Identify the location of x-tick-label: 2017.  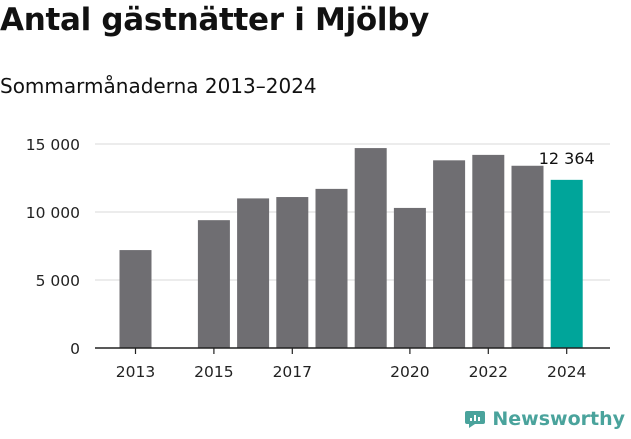
(292, 372).